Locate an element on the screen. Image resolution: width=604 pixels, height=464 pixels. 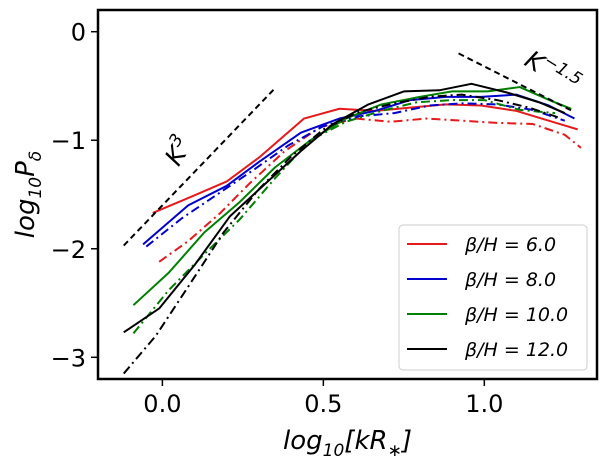
y-tick-label: −1 is located at coordinates (68, 141).